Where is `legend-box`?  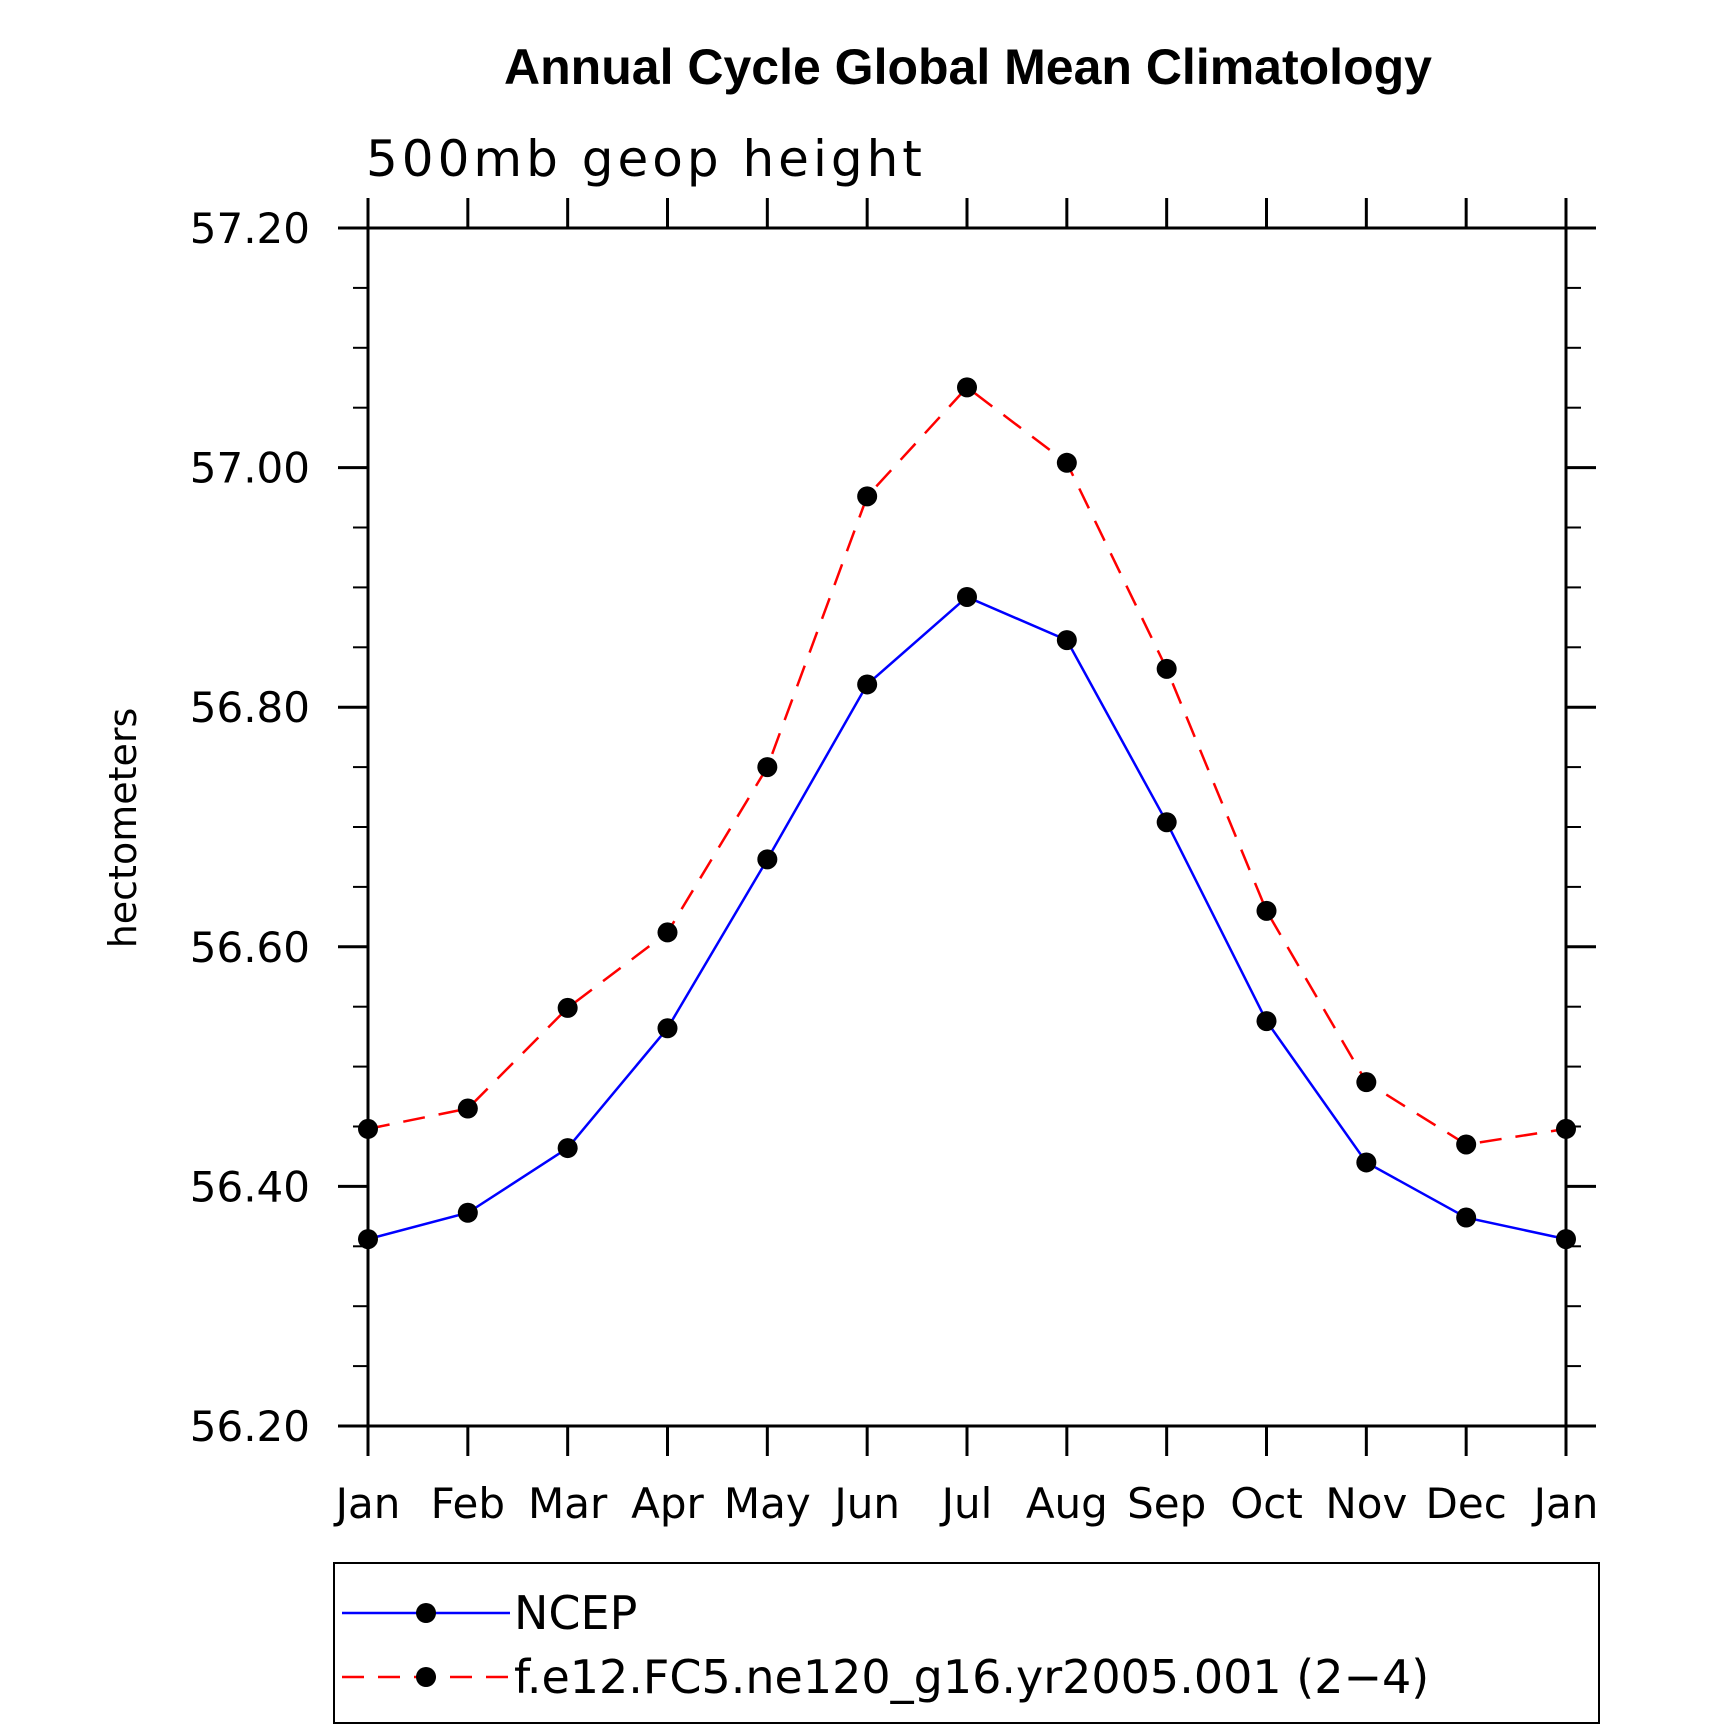 legend-box is located at coordinates (966, 1643).